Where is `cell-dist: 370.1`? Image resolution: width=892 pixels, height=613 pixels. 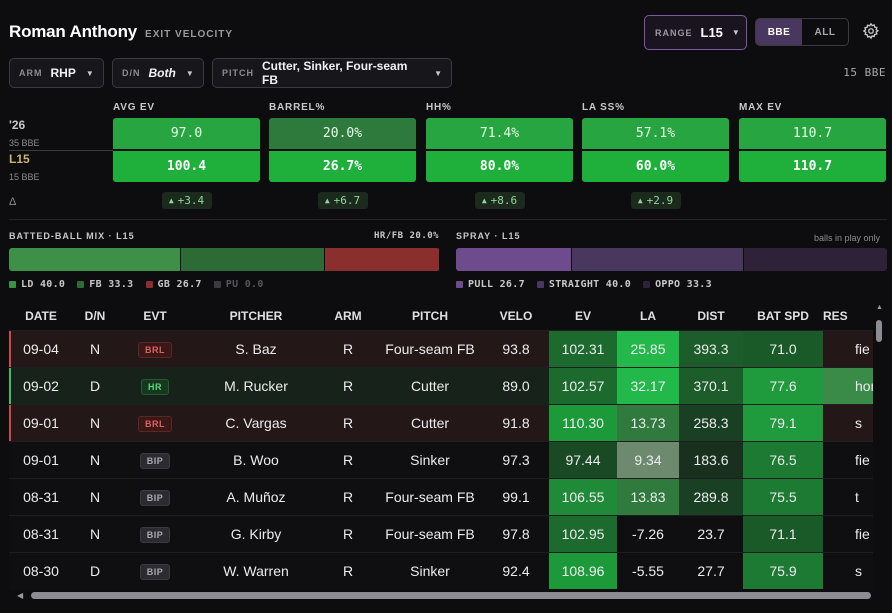
cell-dist: 370.1 is located at coordinates (711, 385).